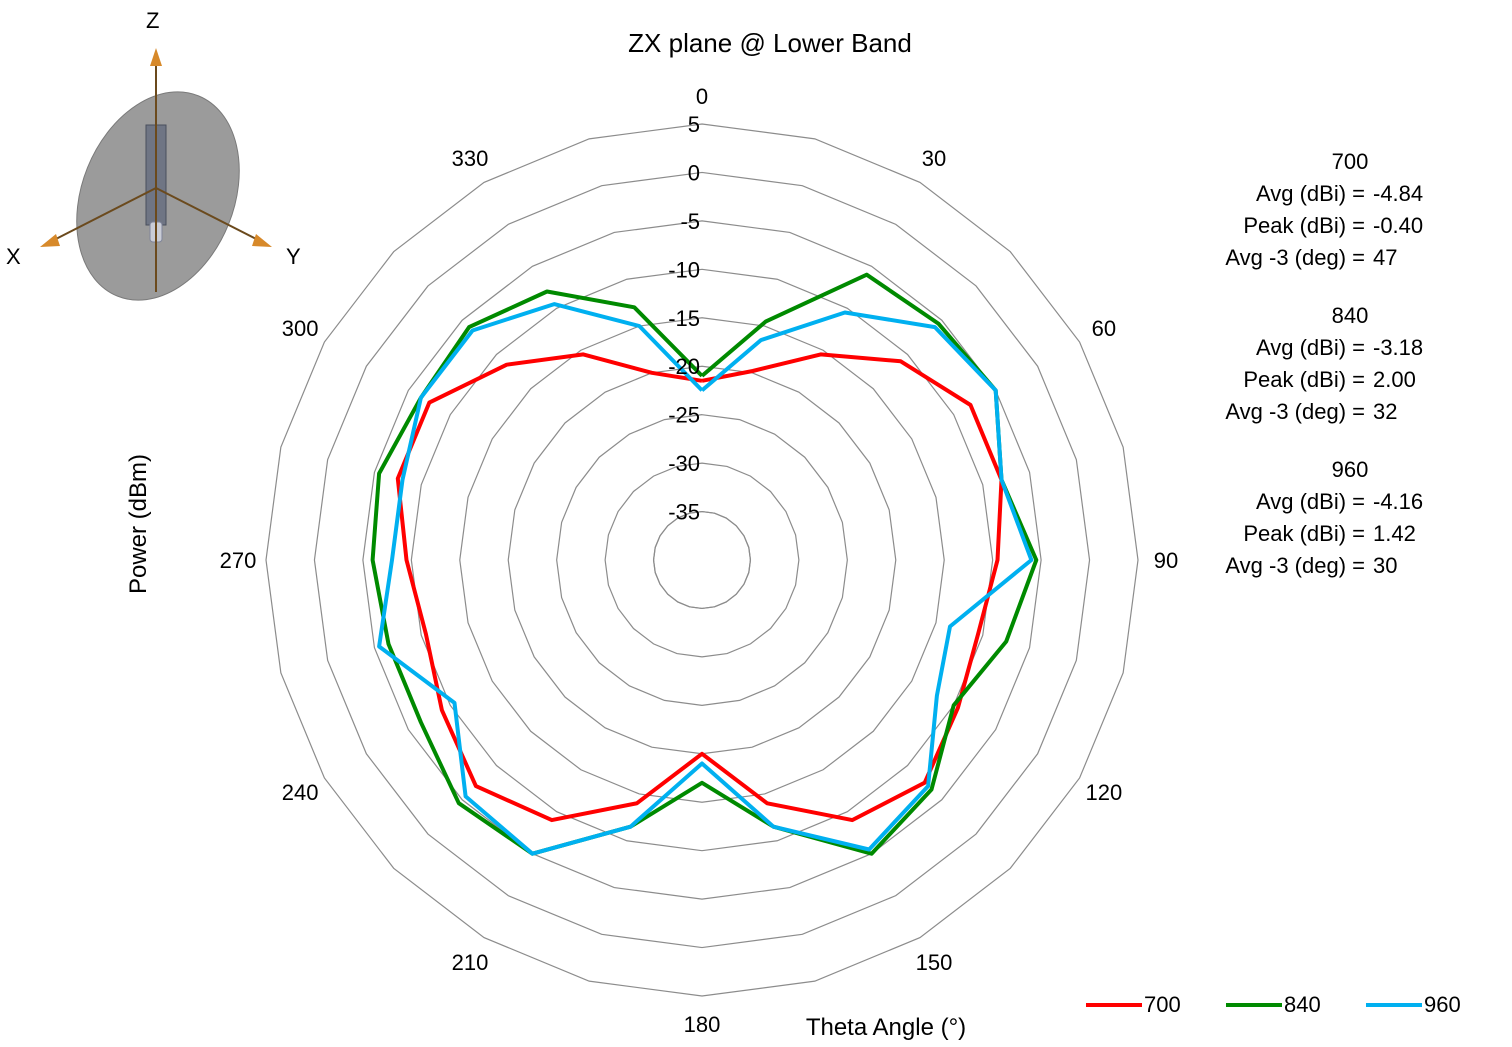 The image size is (1512, 1047). I want to click on legend-item-960: 960, so click(1436, 1005).